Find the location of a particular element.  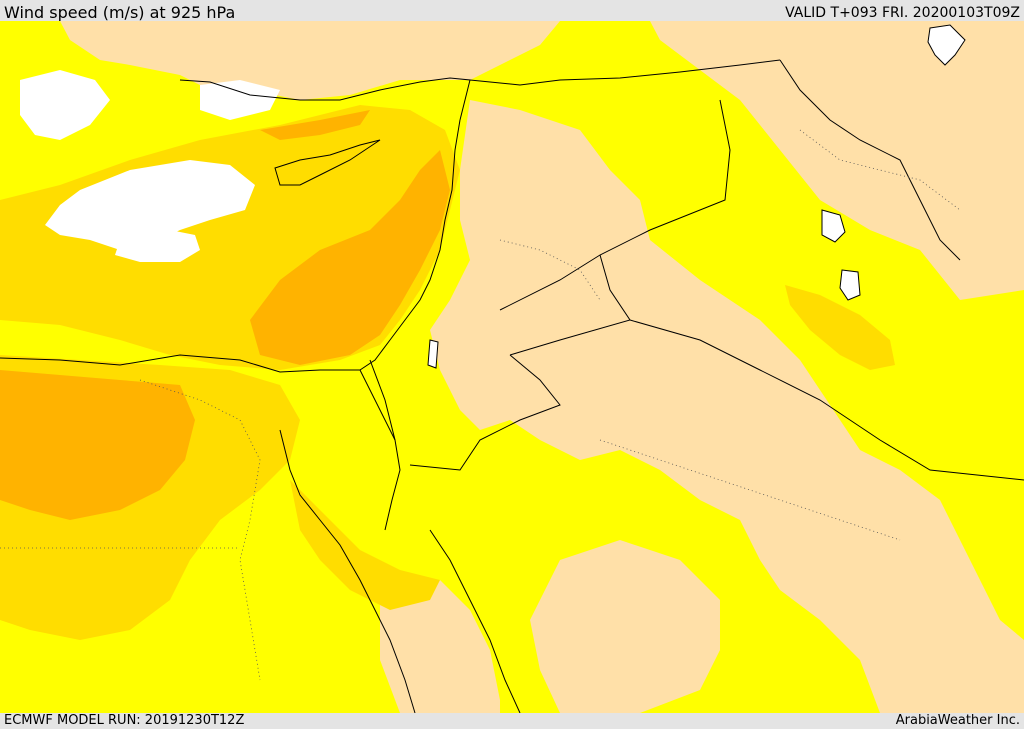

region-strong-levant is located at coordinates (350, 257).